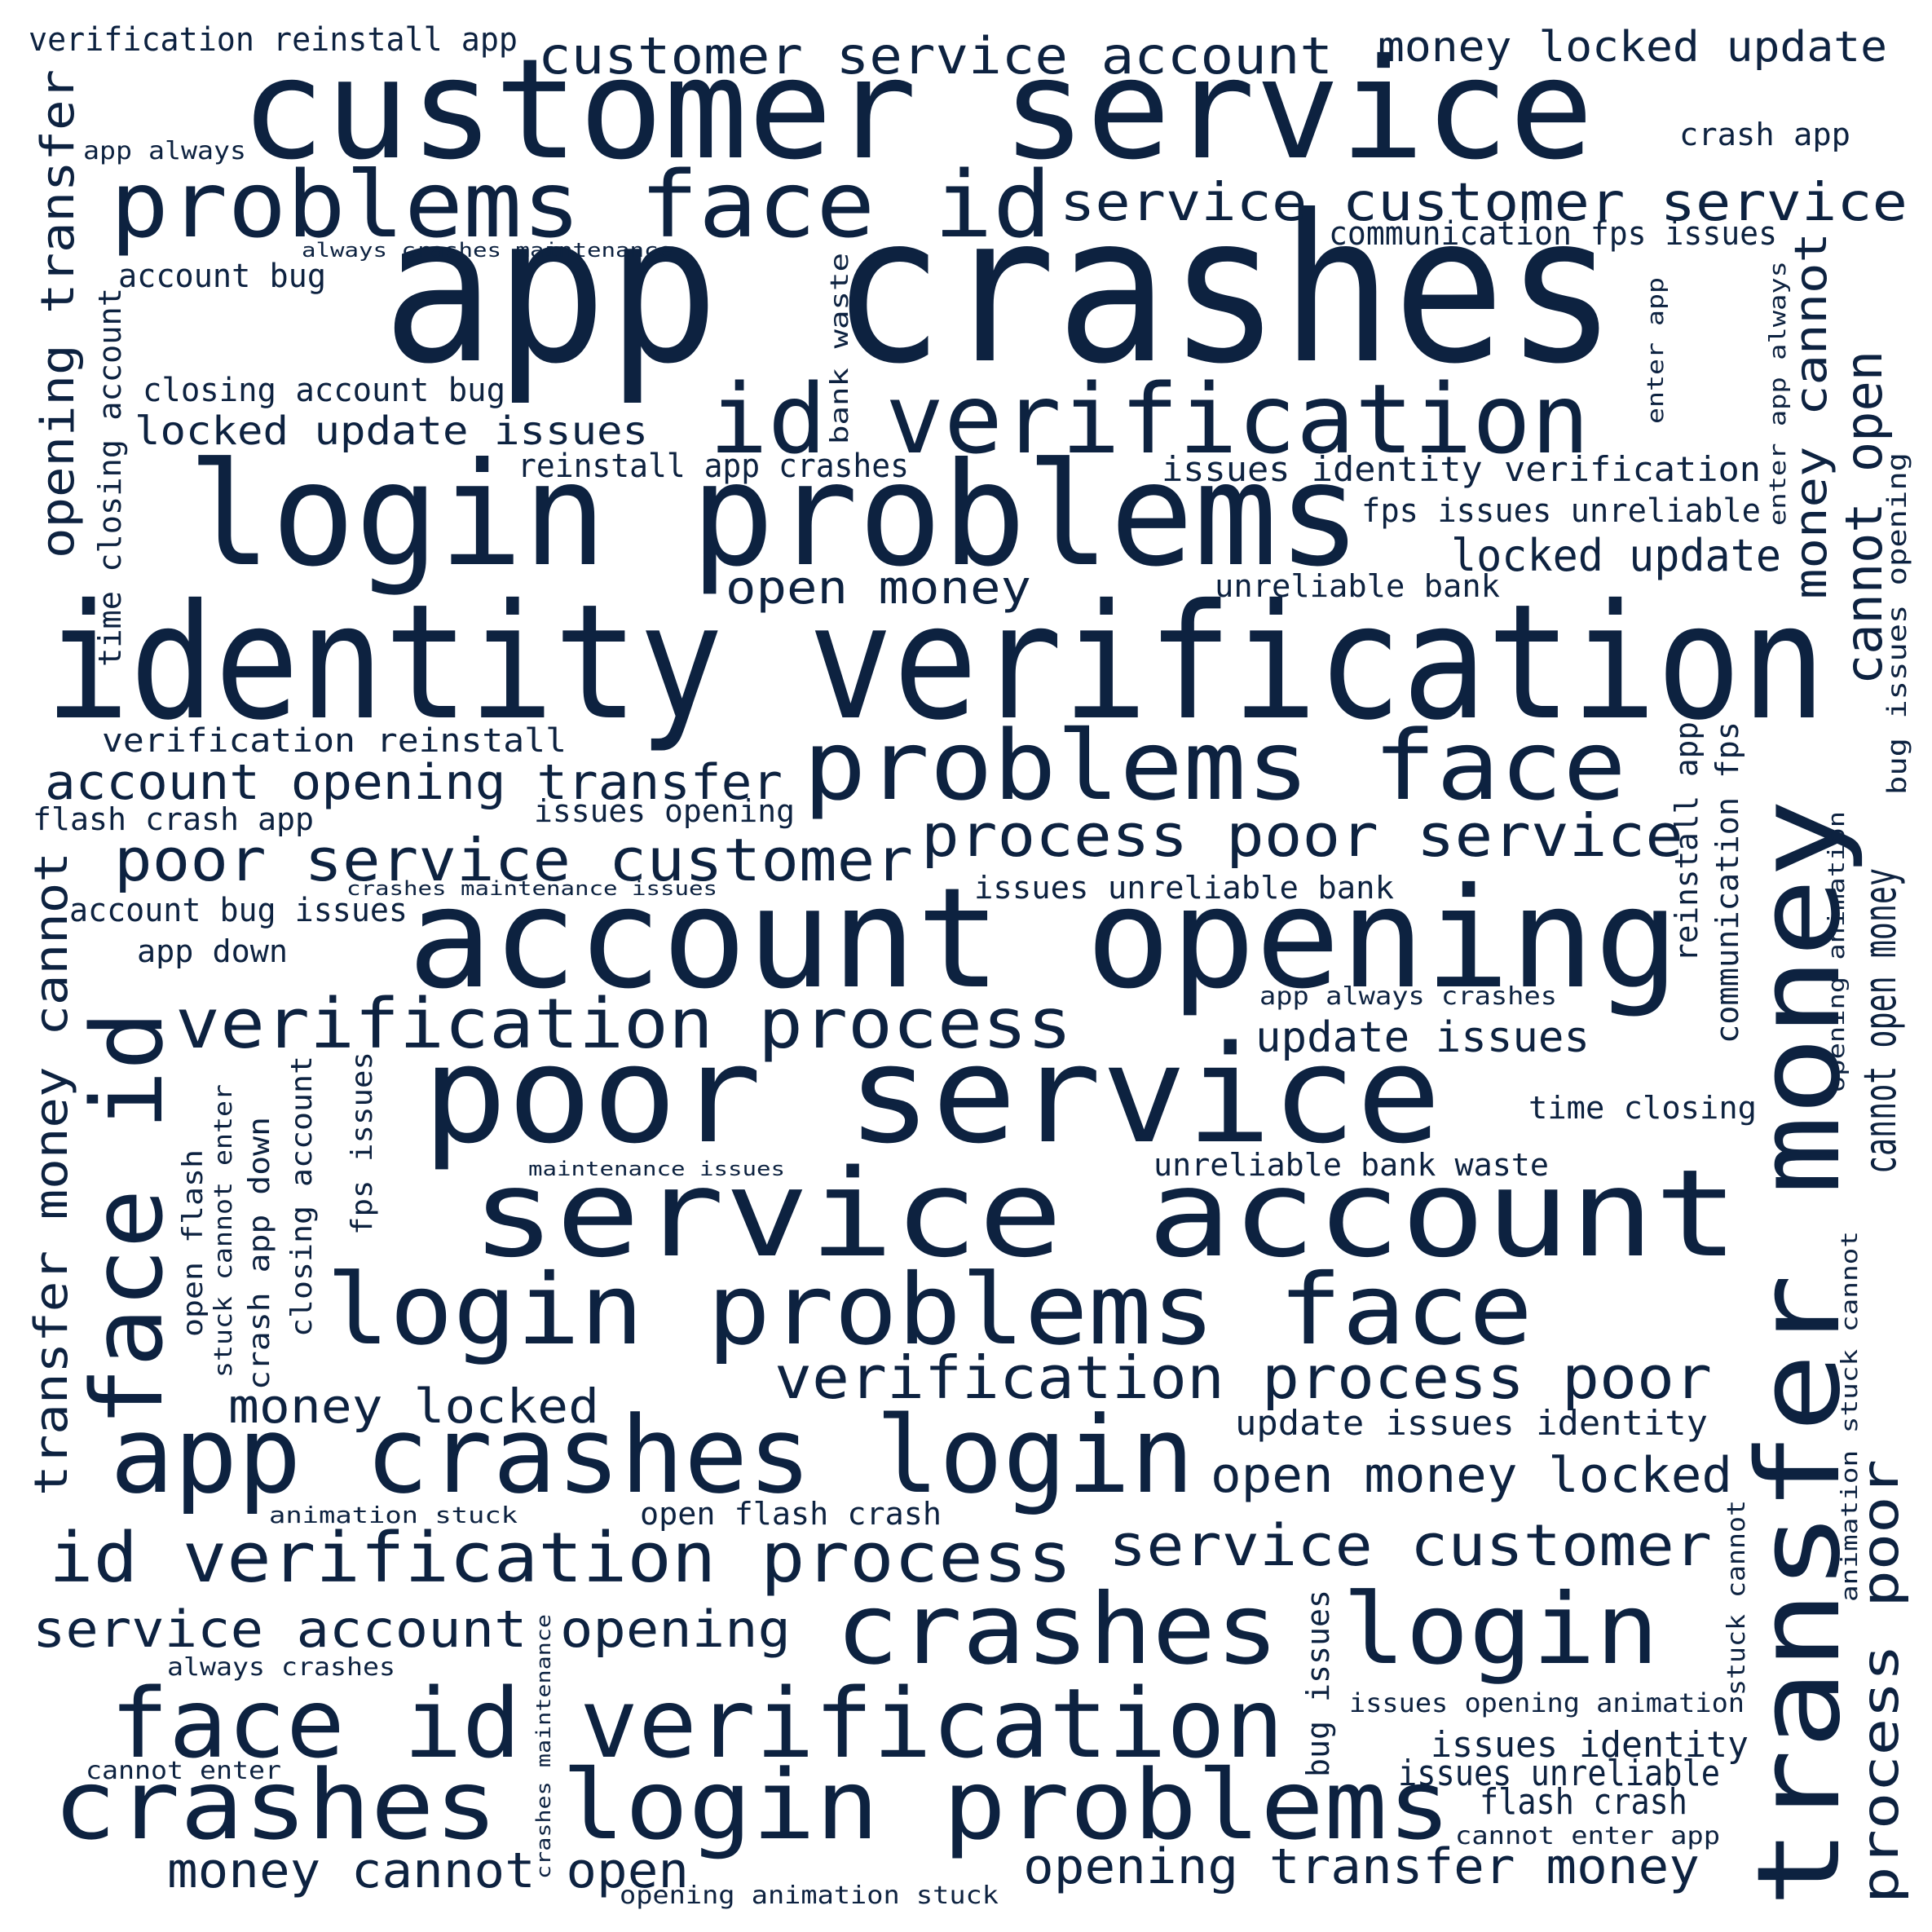 This screenshot has width=1932, height=1932. What do you see at coordinates (1561, 511) in the screenshot?
I see `word: fps issues unreliable` at bounding box center [1561, 511].